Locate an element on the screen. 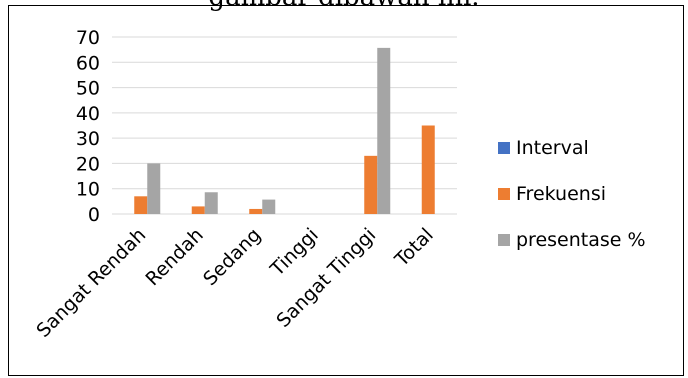  bar-presentase--sangat-rendah is located at coordinates (154, 188).